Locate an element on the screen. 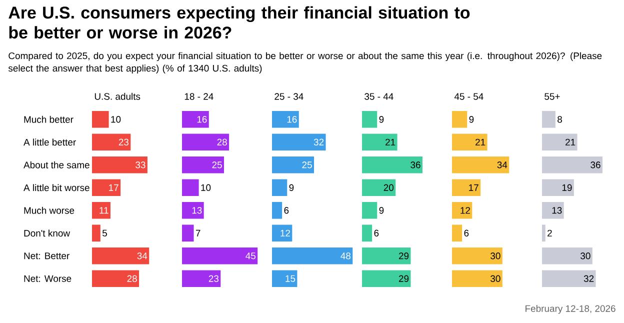  chart-title: 25 - 34 is located at coordinates (289, 96).